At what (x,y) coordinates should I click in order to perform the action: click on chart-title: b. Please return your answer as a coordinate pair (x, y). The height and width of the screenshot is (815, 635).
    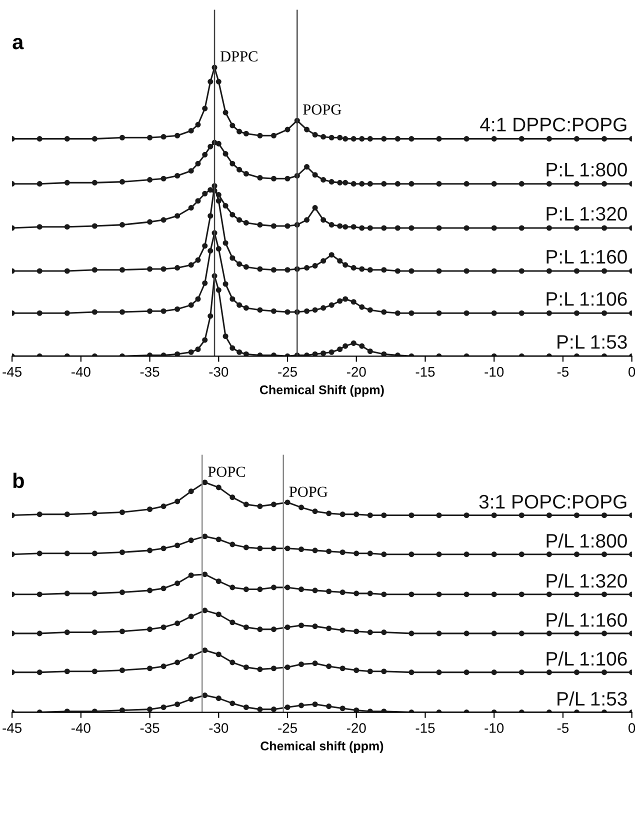
    Looking at the image, I should click on (18, 480).